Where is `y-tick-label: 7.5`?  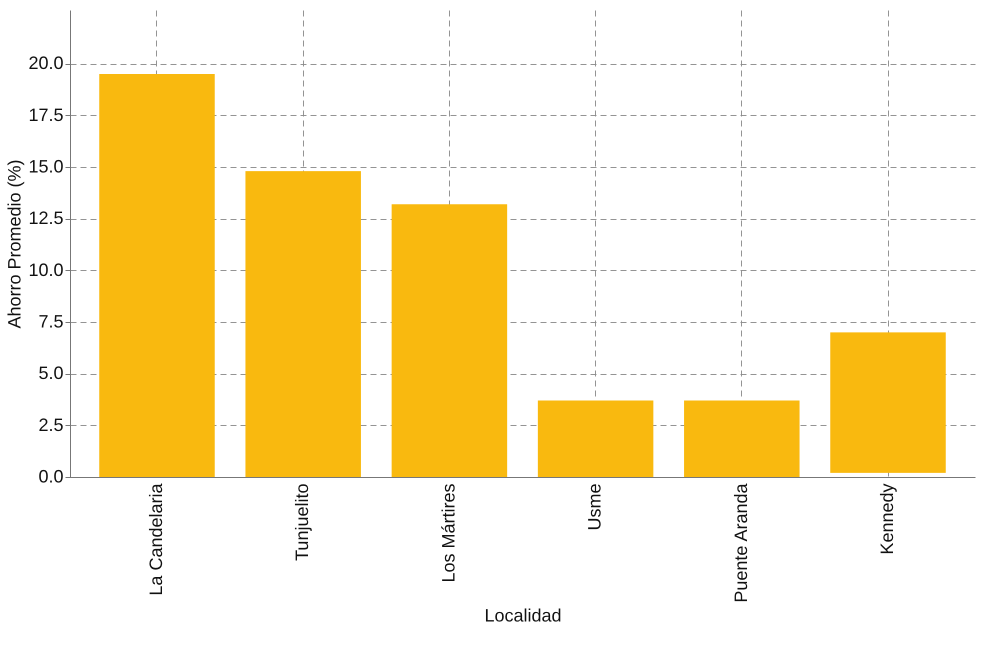 y-tick-label: 7.5 is located at coordinates (51, 322).